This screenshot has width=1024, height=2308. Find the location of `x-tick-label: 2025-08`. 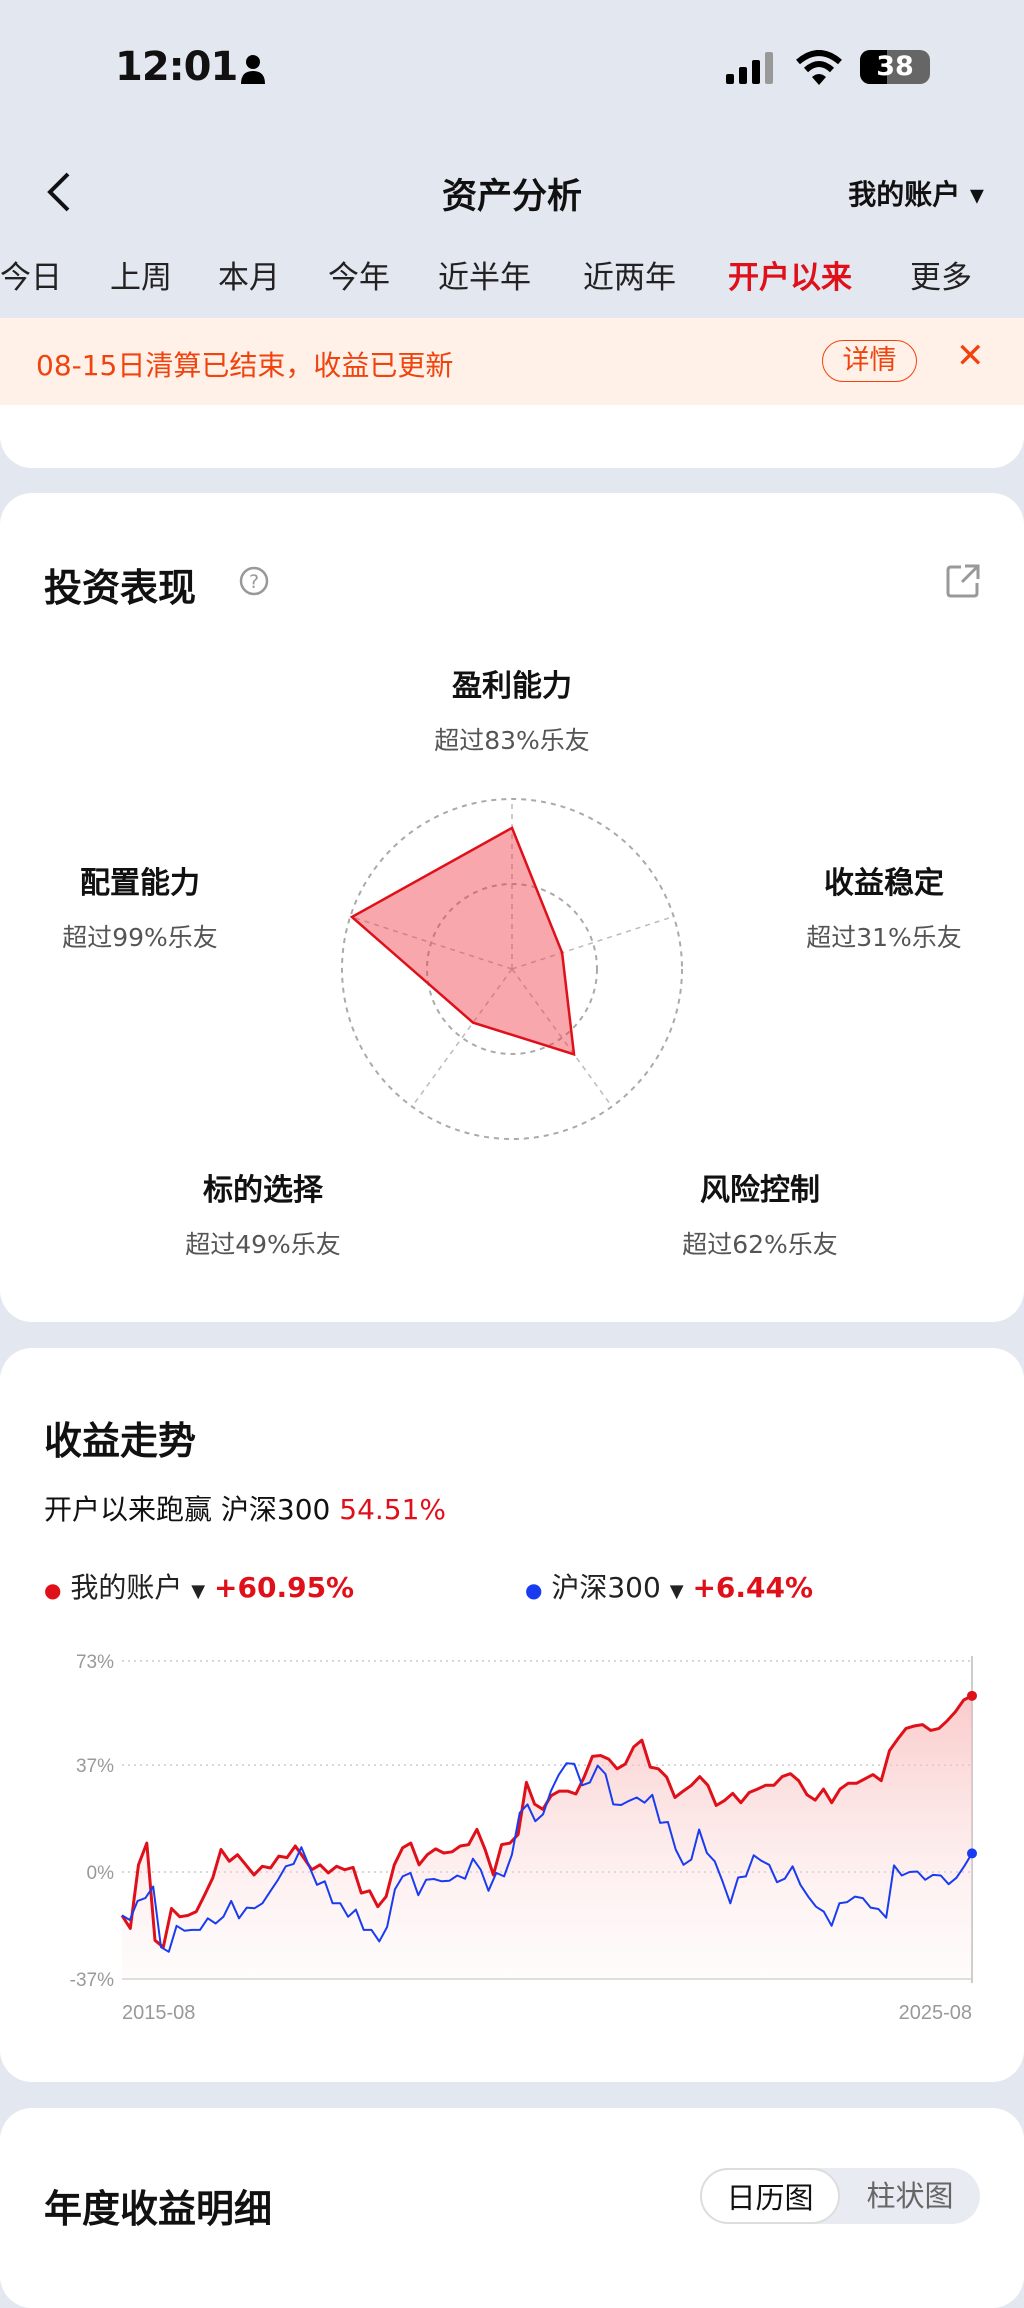

x-tick-label: 2025-08 is located at coordinates (935, 2013).